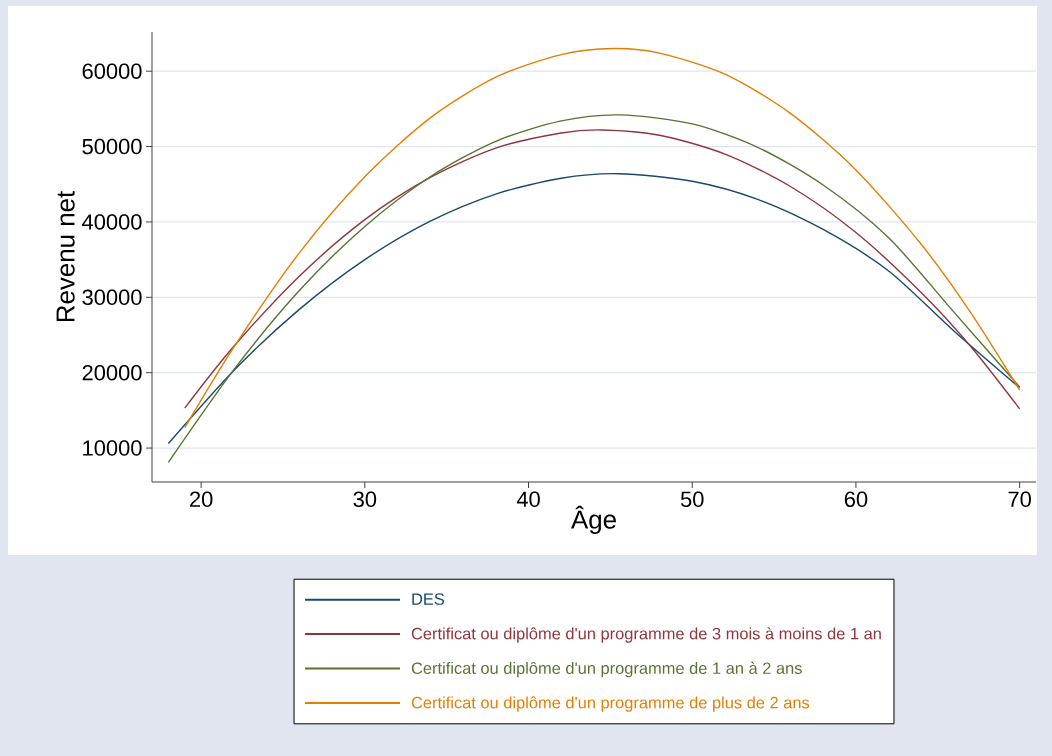 Image resolution: width=1052 pixels, height=756 pixels. Describe the element at coordinates (112, 222) in the screenshot. I see `y-tick-label: 40000` at that location.